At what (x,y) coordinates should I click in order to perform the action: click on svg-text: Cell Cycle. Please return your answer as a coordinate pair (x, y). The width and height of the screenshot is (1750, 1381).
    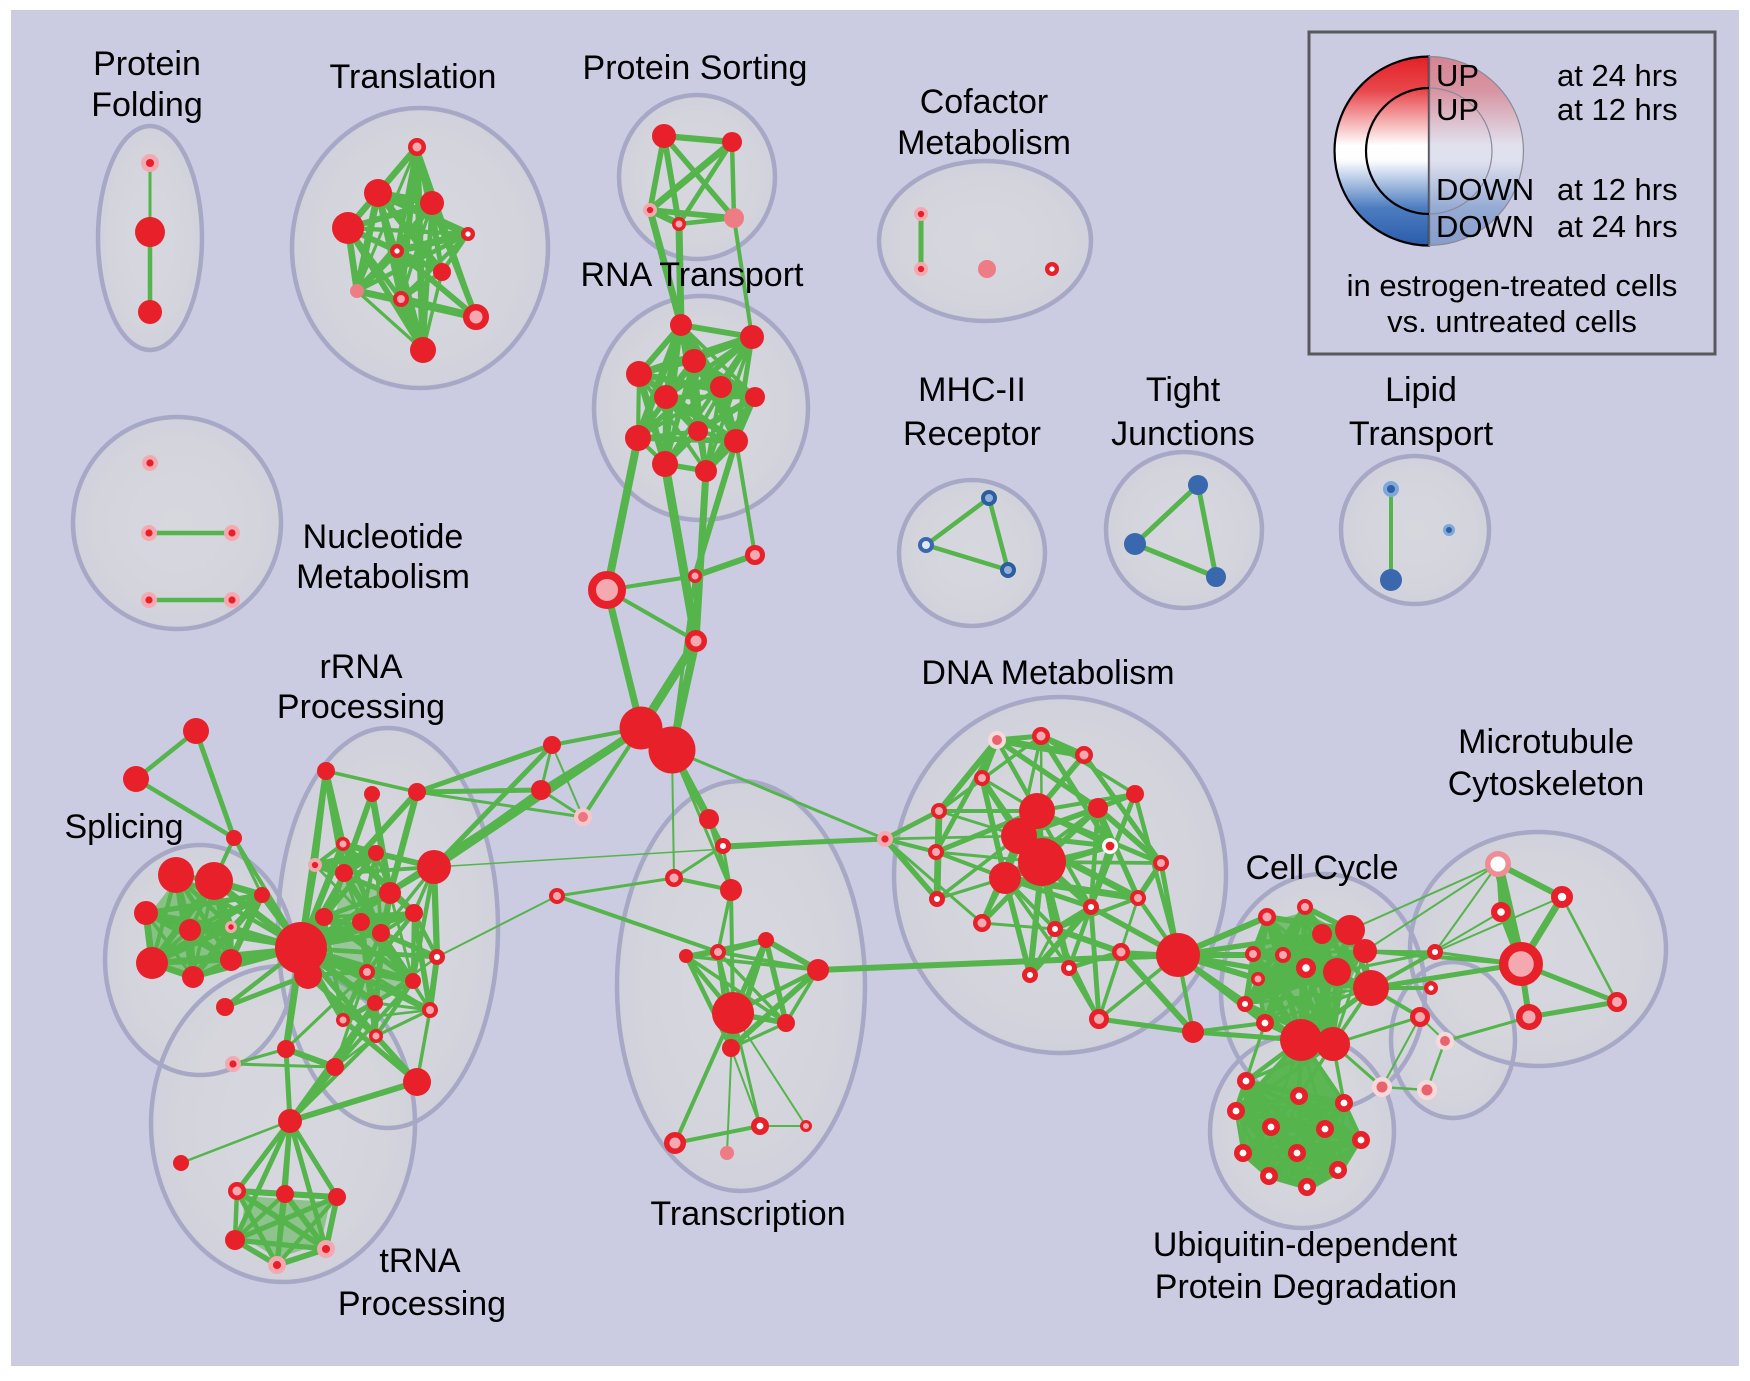
    Looking at the image, I should click on (1321, 868).